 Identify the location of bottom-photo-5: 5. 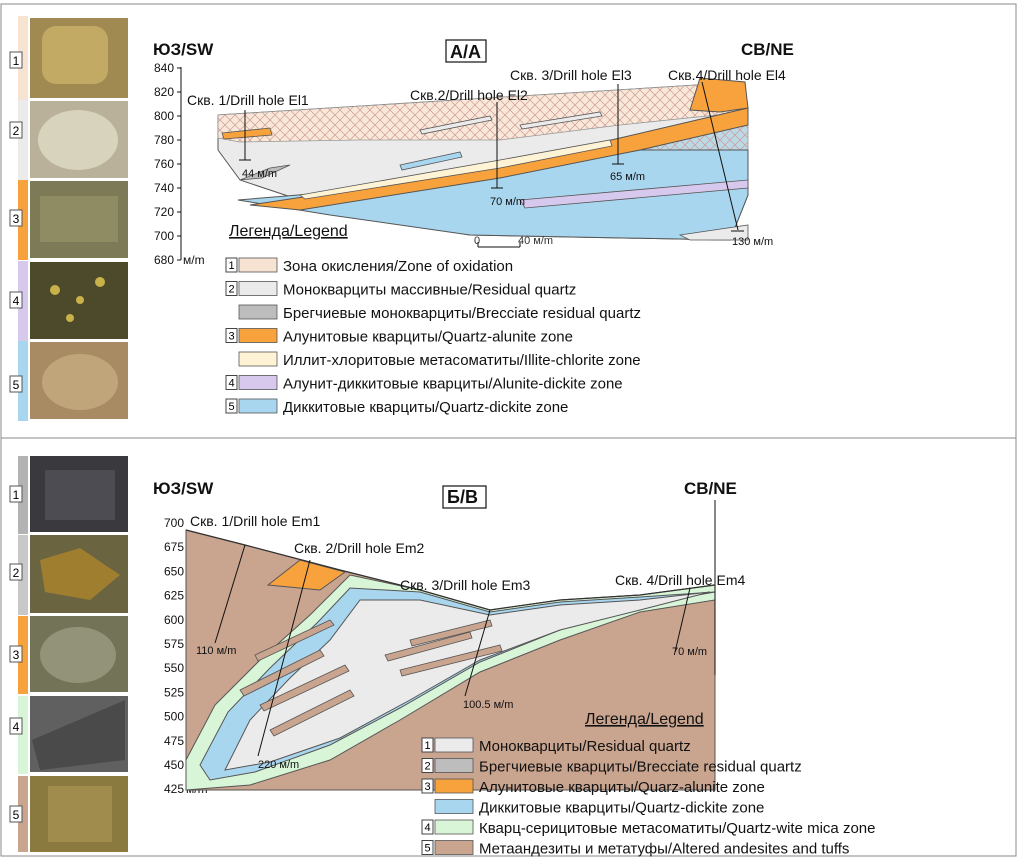
(68, 814).